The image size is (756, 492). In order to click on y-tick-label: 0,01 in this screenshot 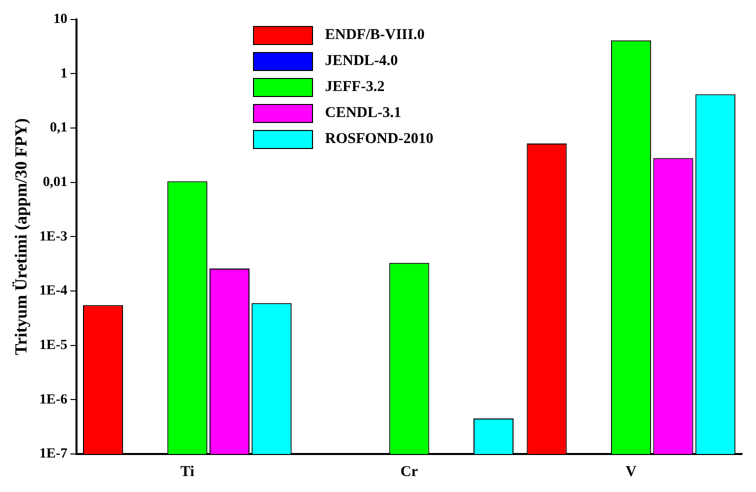, I will do `click(55, 182)`.